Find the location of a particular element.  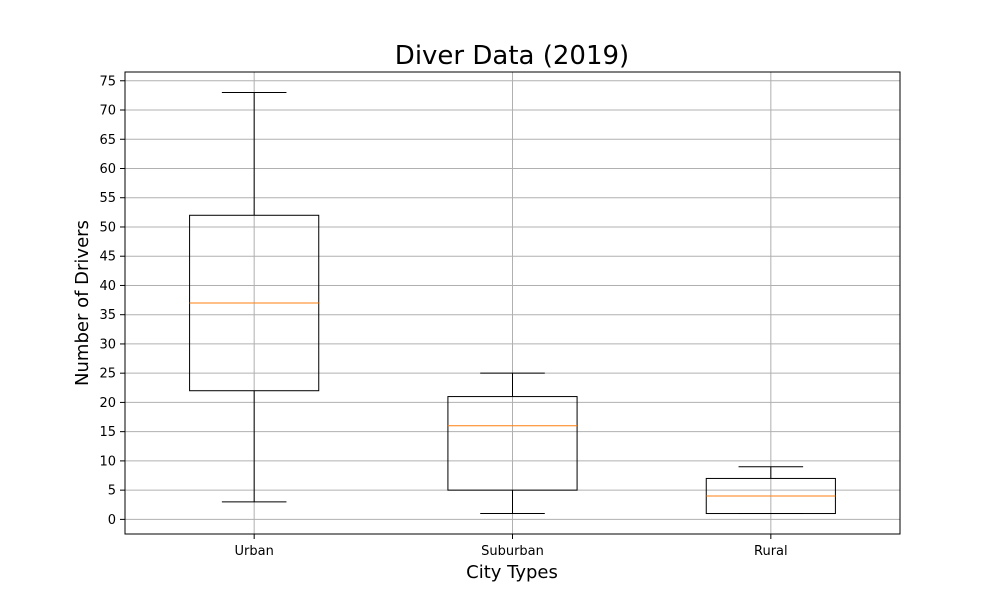

y-tick-label: 75 is located at coordinates (107, 81).